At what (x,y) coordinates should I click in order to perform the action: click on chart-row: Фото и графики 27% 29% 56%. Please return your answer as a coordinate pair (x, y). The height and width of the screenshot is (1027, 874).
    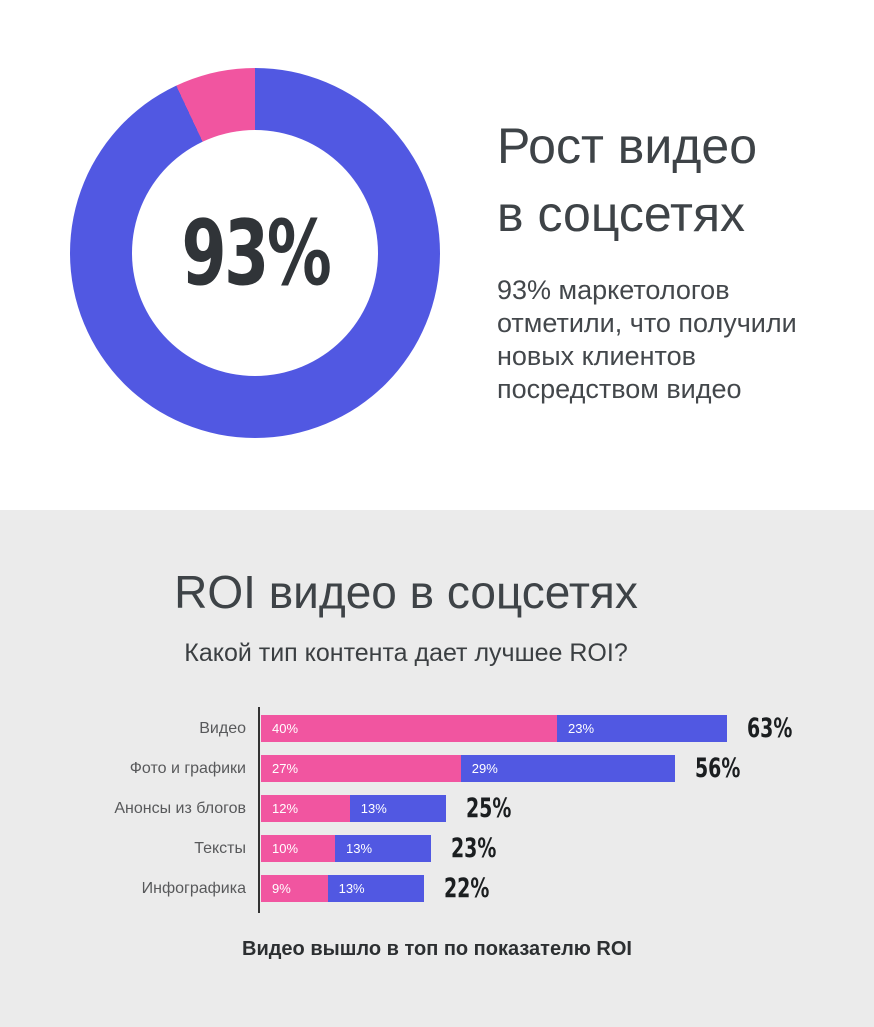
    Looking at the image, I should click on (437, 768).